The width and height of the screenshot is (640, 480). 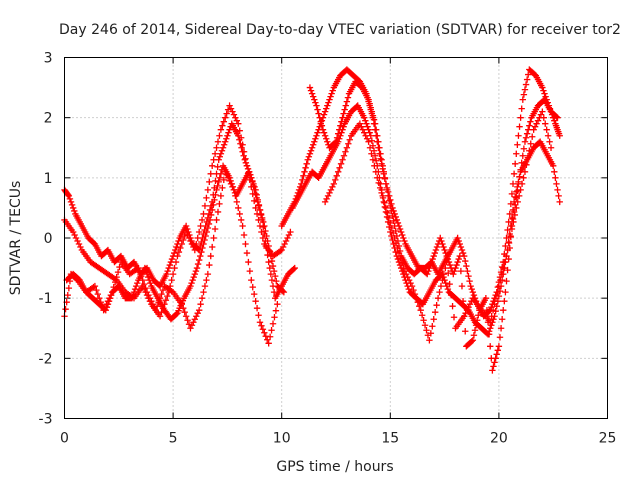 What do you see at coordinates (334, 467) in the screenshot?
I see `x-axis-title: GPS time / hours` at bounding box center [334, 467].